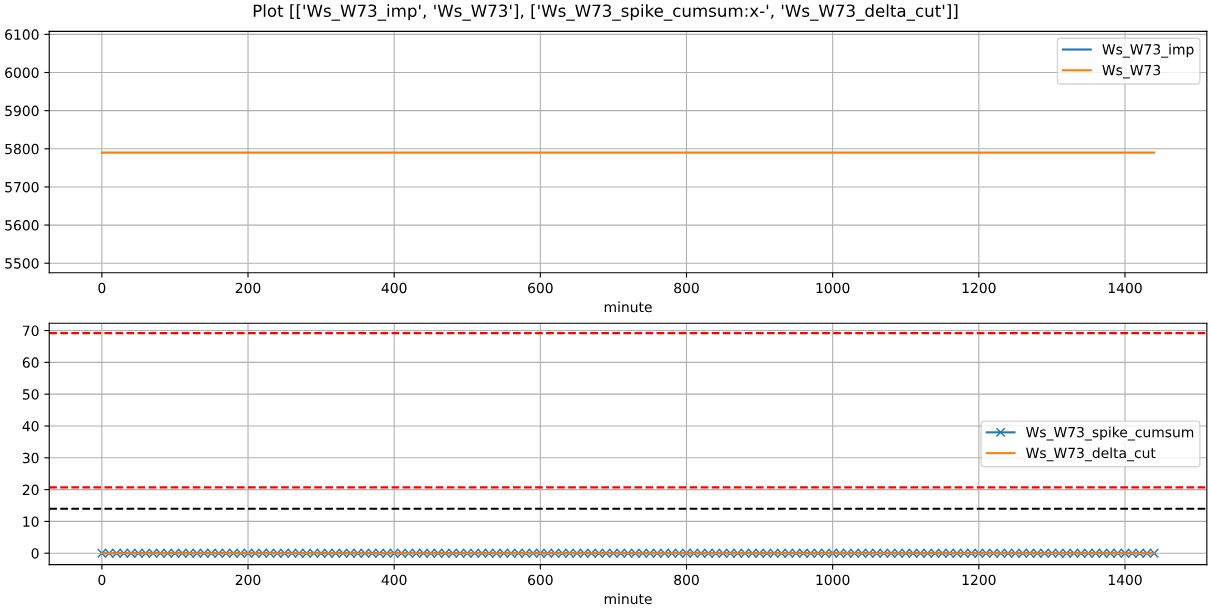 Image resolution: width=1211 pixels, height=611 pixels. Describe the element at coordinates (30, 331) in the screenshot. I see `y-tick-label: 70` at that location.